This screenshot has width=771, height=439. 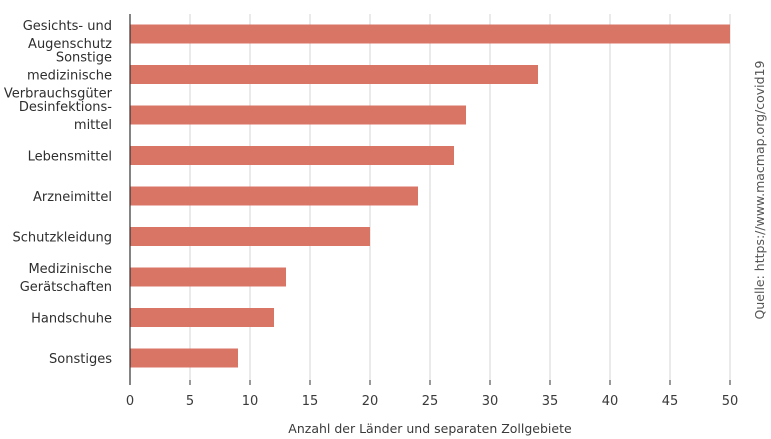 What do you see at coordinates (130, 401) in the screenshot?
I see `x-tick-label-0: 0` at bounding box center [130, 401].